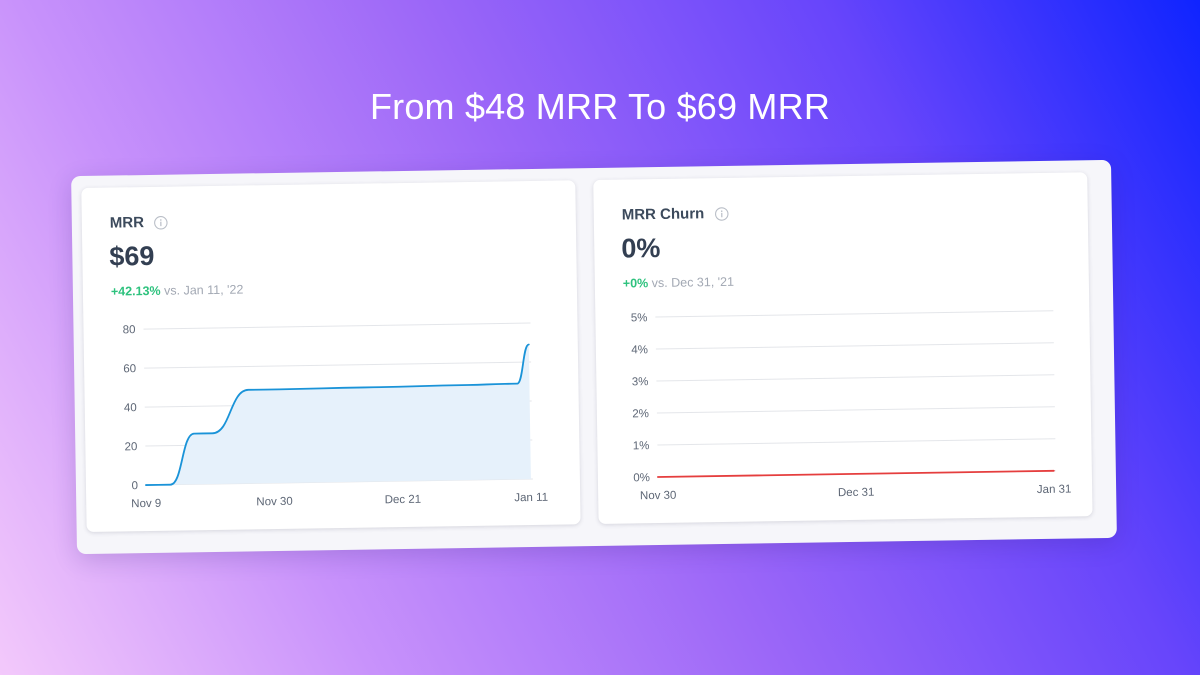 Image resolution: width=1200 pixels, height=675 pixels. I want to click on mrr-chart: 0 20 40 60 80 Nov 9 Nov 30 Dec 21 Jan 11, so click(335, 416).